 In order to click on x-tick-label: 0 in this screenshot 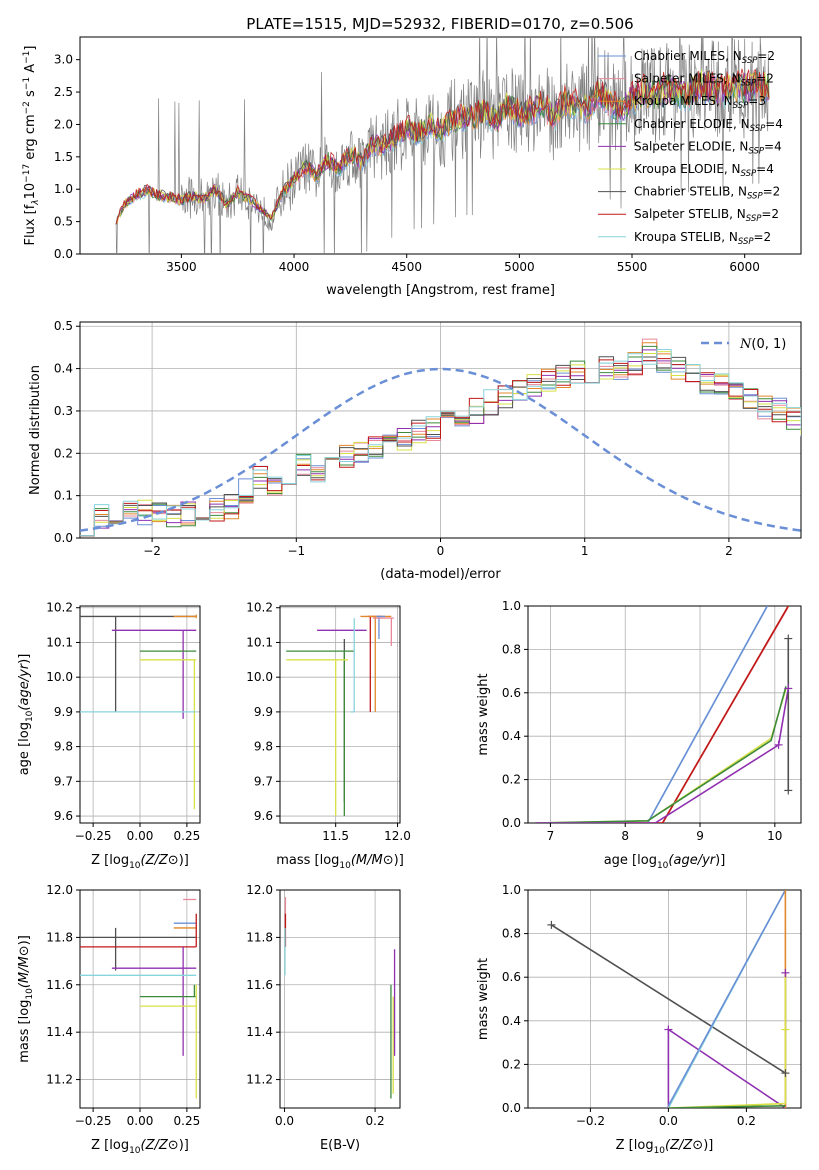, I will do `click(441, 551)`.